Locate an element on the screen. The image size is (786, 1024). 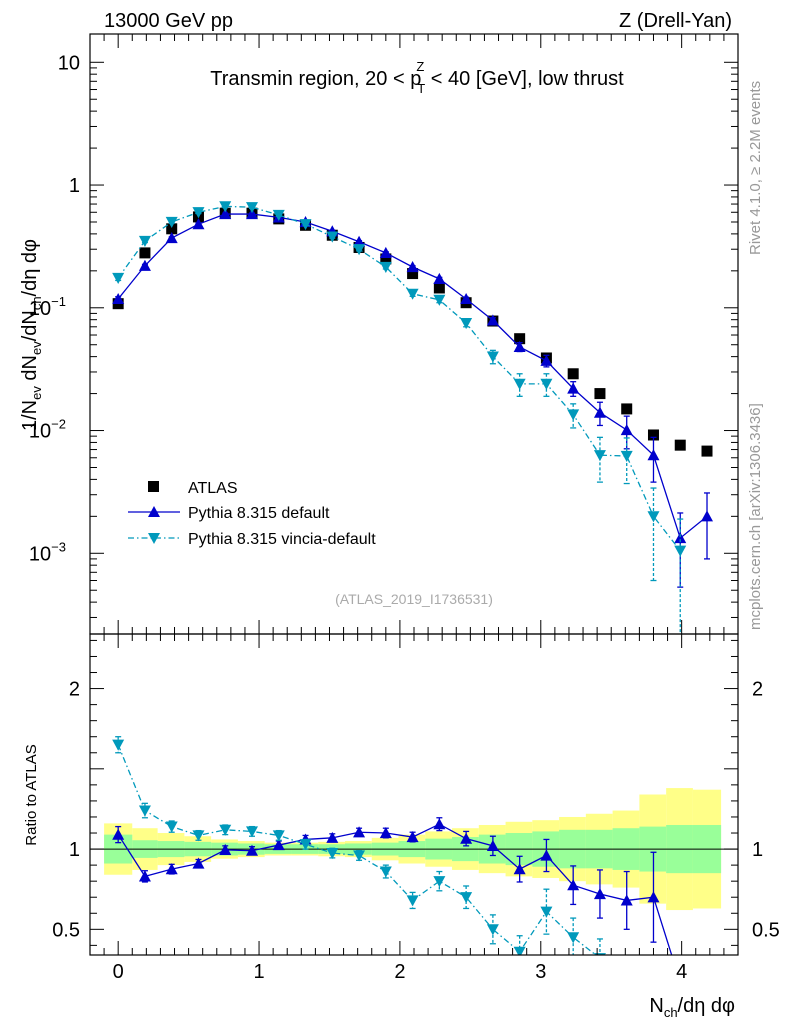
energy-label: 13000 GeV pp is located at coordinates (168, 21).